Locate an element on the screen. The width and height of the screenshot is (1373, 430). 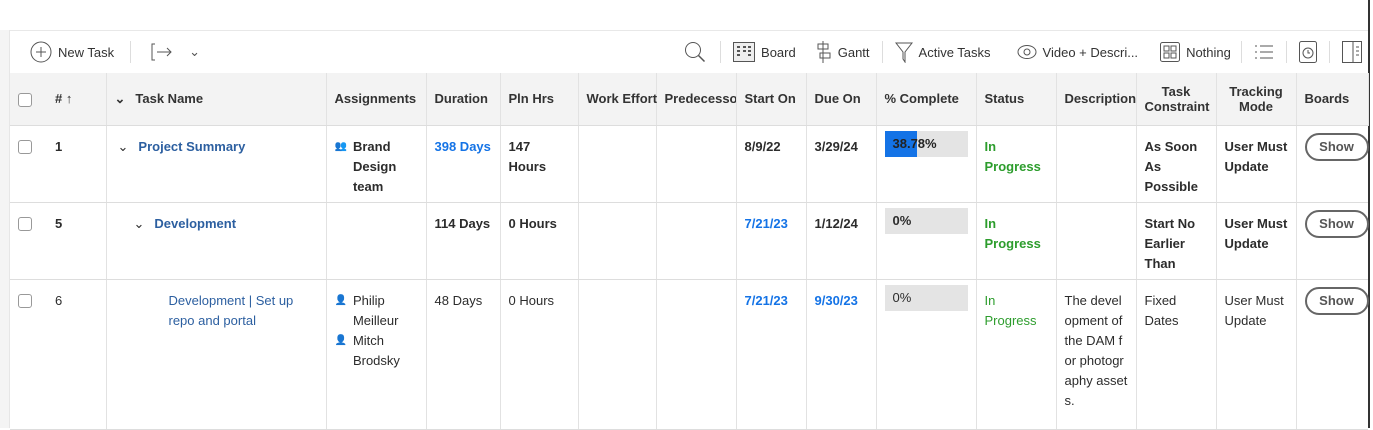
search-button is located at coordinates (695, 52).